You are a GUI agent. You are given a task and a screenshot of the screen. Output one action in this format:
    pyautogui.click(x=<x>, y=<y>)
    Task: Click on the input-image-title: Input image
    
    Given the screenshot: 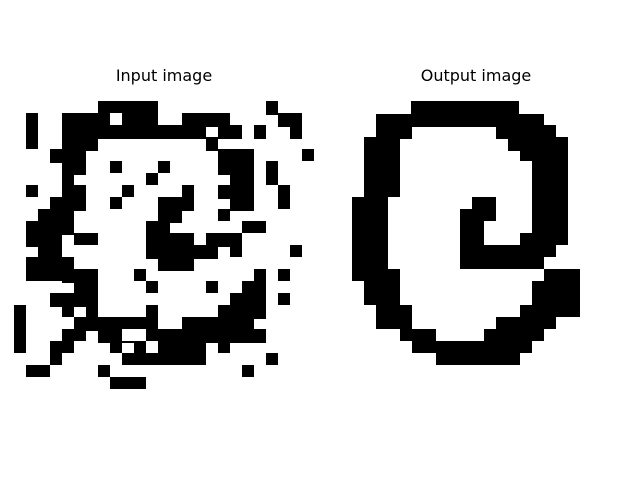 What is the action you would take?
    pyautogui.click(x=164, y=75)
    